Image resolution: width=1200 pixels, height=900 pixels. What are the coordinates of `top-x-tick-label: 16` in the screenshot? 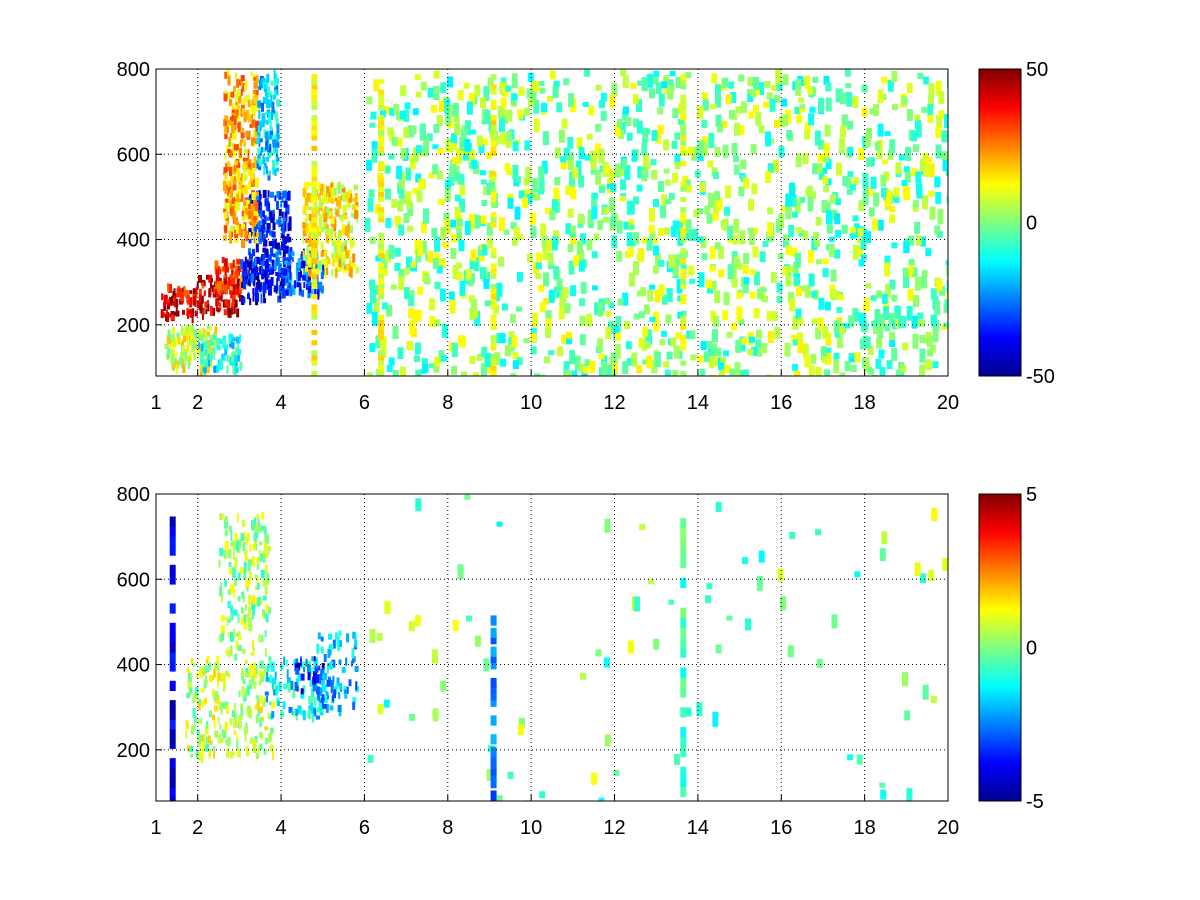 It's located at (781, 403).